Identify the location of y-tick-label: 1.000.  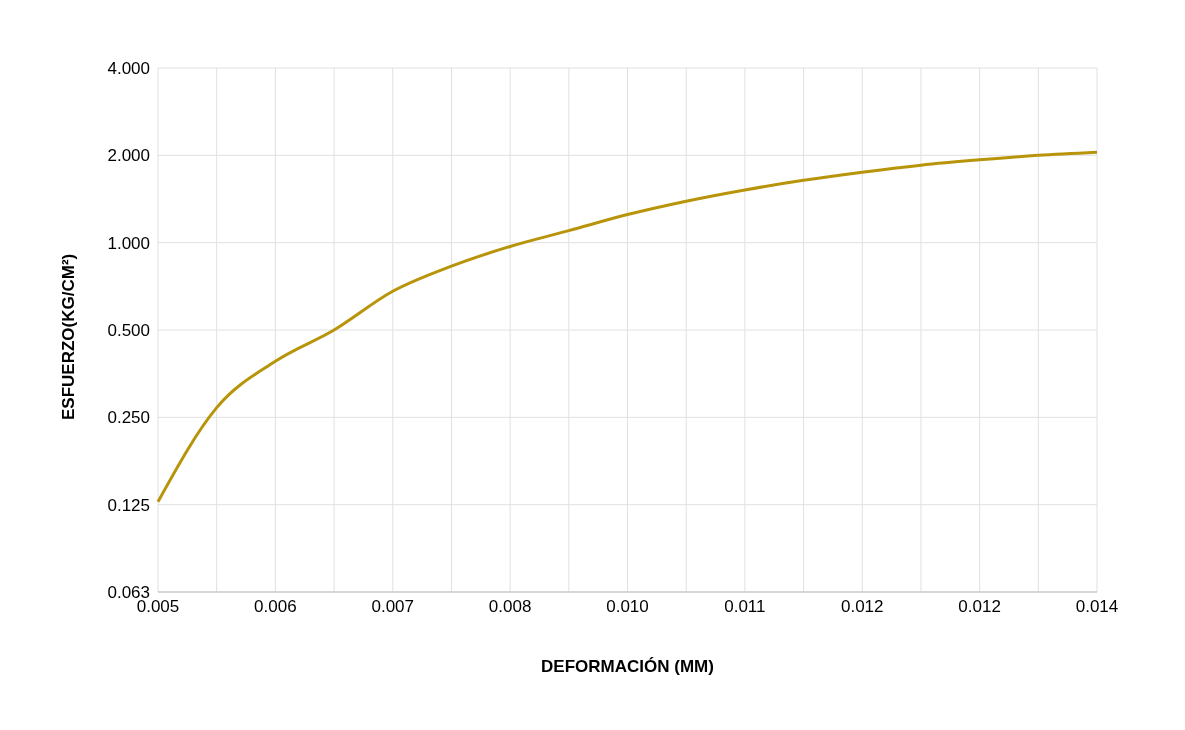
(128, 243).